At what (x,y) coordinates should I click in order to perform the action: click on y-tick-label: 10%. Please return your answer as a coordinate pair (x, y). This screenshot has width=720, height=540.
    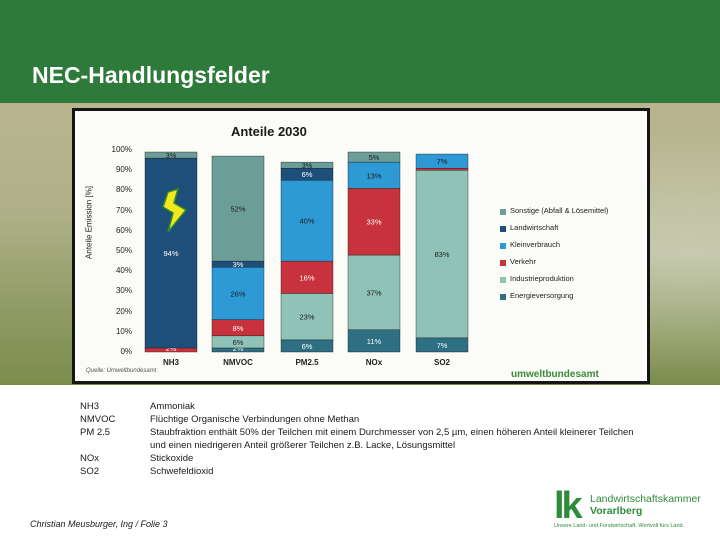
    Looking at the image, I should click on (123, 331).